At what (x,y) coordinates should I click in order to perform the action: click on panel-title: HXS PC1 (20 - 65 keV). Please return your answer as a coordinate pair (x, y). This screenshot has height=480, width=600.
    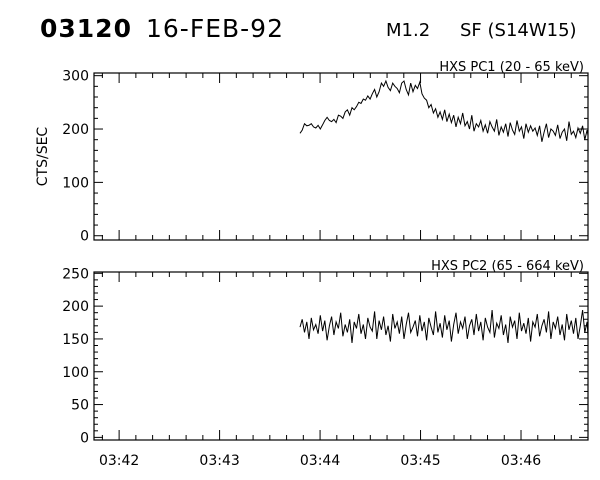
    Looking at the image, I should click on (511, 67).